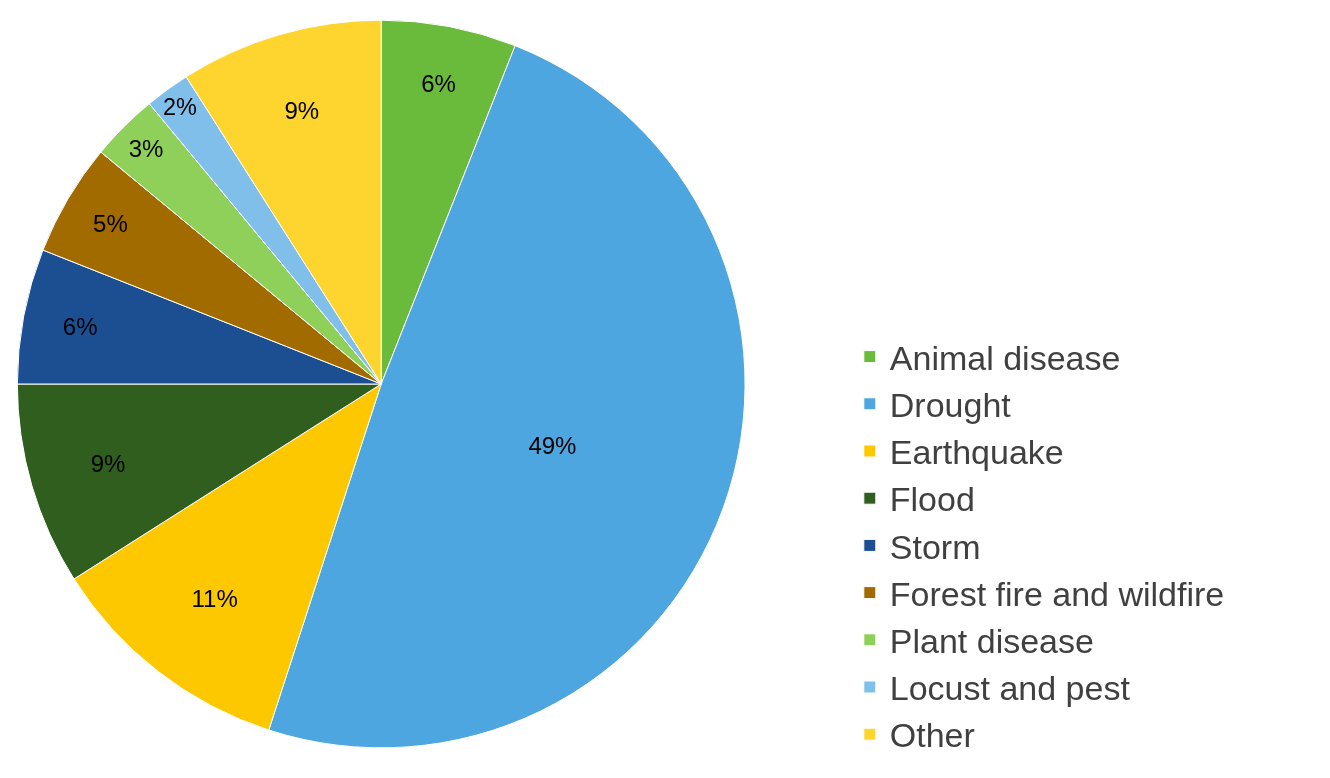 The image size is (1330, 778). What do you see at coordinates (950, 405) in the screenshot?
I see `legend-label: Drought` at bounding box center [950, 405].